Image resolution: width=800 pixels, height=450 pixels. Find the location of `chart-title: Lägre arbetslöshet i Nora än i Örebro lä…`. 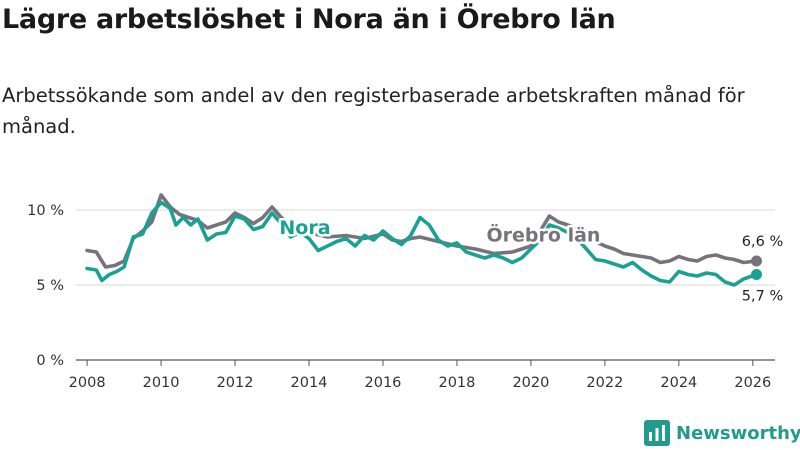

chart-title: Lägre arbetslöshet i Nora än i Örebro lä… is located at coordinates (309, 19).